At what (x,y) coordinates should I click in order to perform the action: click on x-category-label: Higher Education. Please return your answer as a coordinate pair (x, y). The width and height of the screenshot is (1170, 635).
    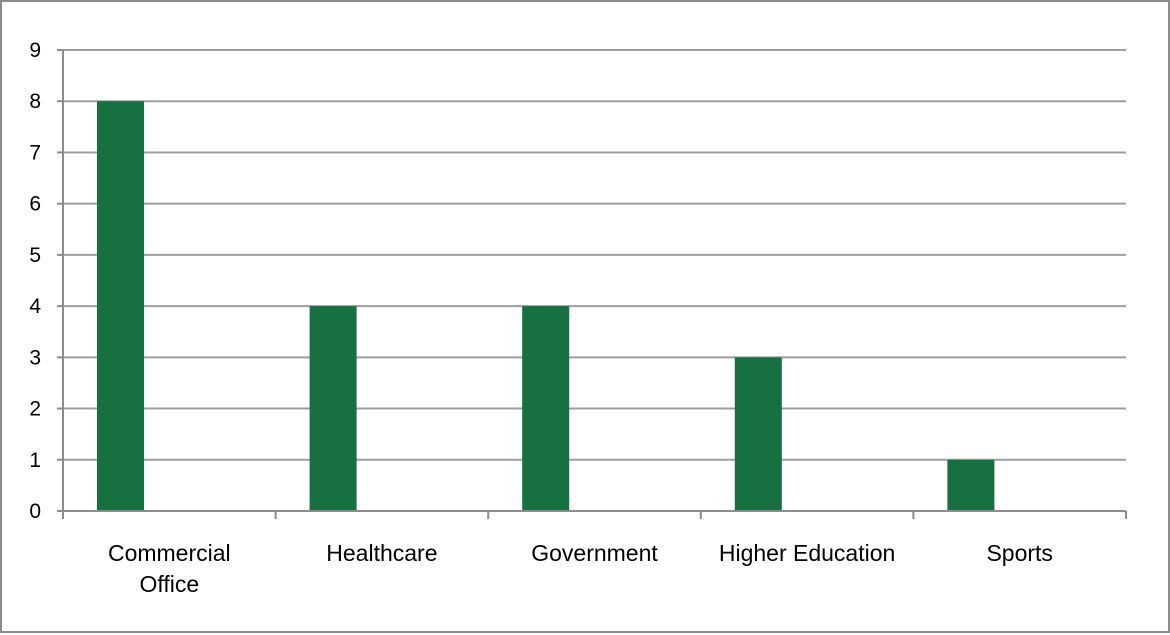
    Looking at the image, I should click on (807, 553).